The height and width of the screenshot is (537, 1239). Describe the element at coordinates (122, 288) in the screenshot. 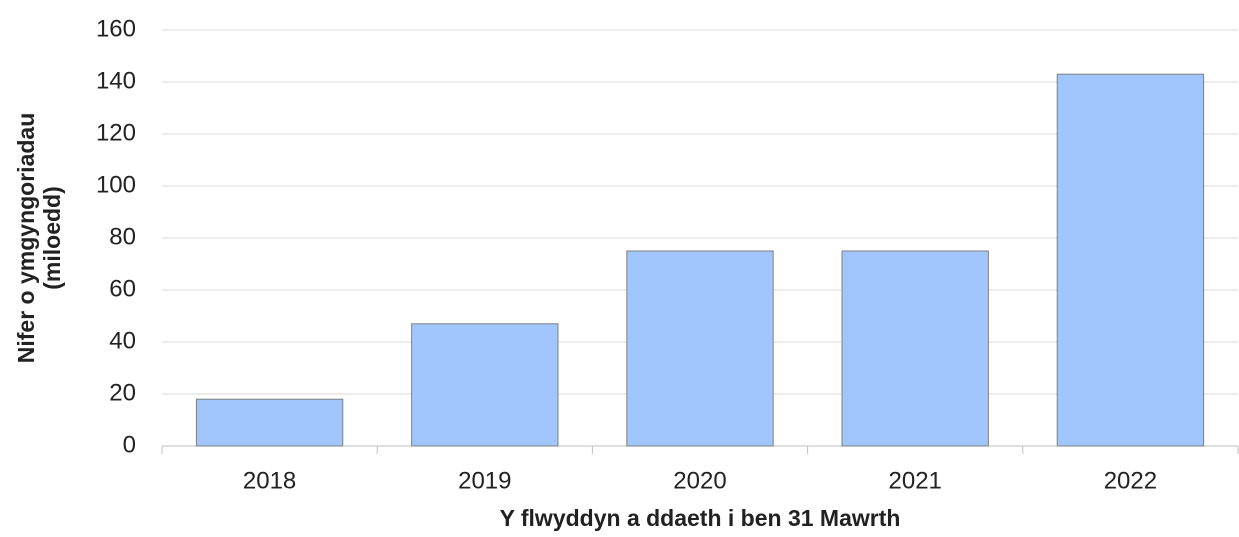

I see `y-tick-label: 60` at that location.